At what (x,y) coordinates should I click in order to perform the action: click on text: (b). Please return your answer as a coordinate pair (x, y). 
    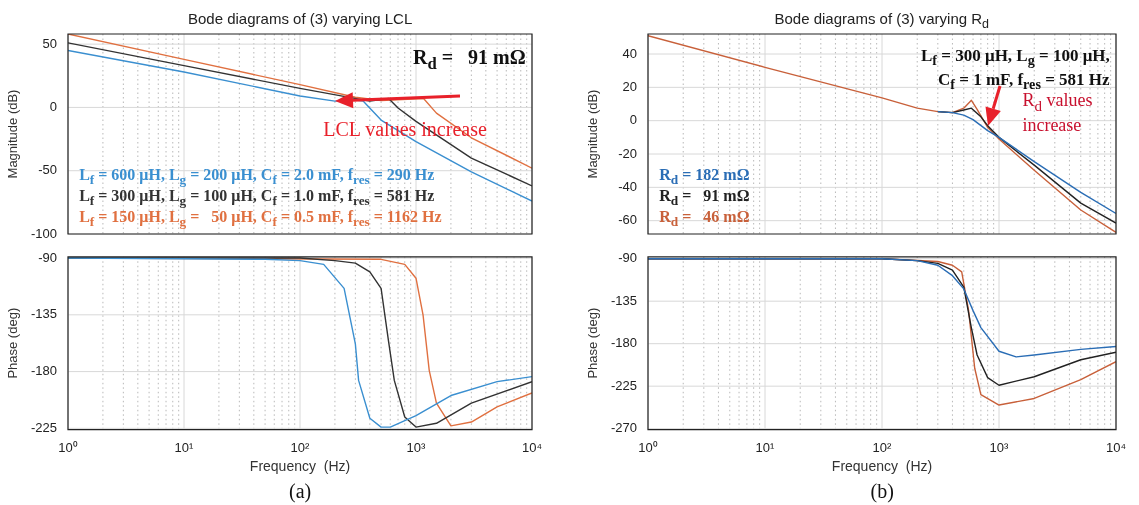
    Looking at the image, I should click on (882, 491).